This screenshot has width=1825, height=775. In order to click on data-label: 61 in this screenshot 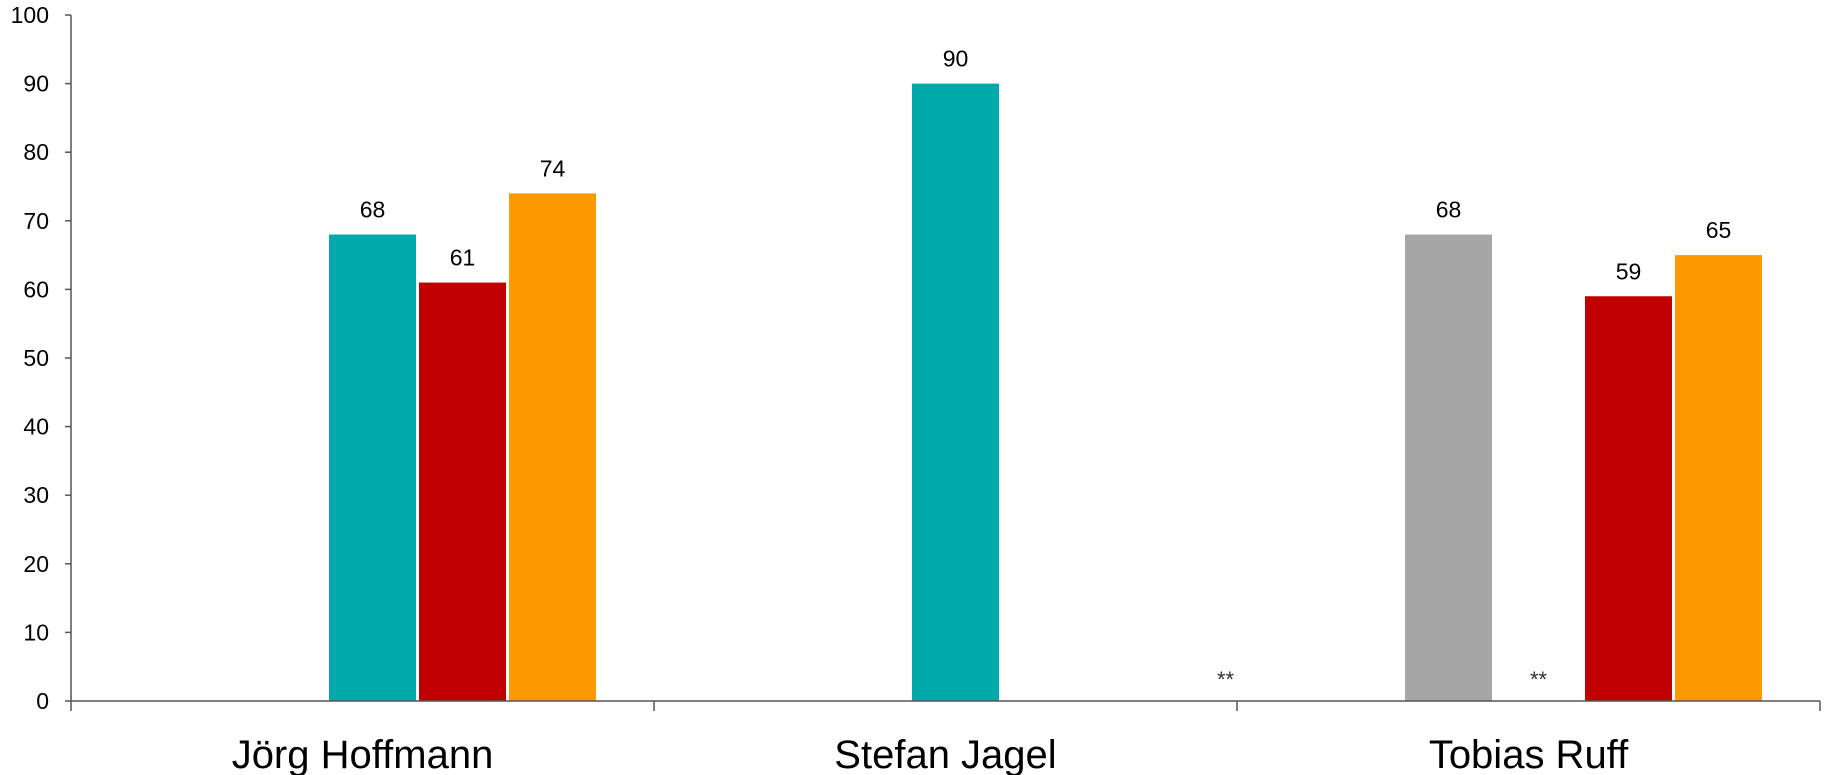, I will do `click(463, 258)`.